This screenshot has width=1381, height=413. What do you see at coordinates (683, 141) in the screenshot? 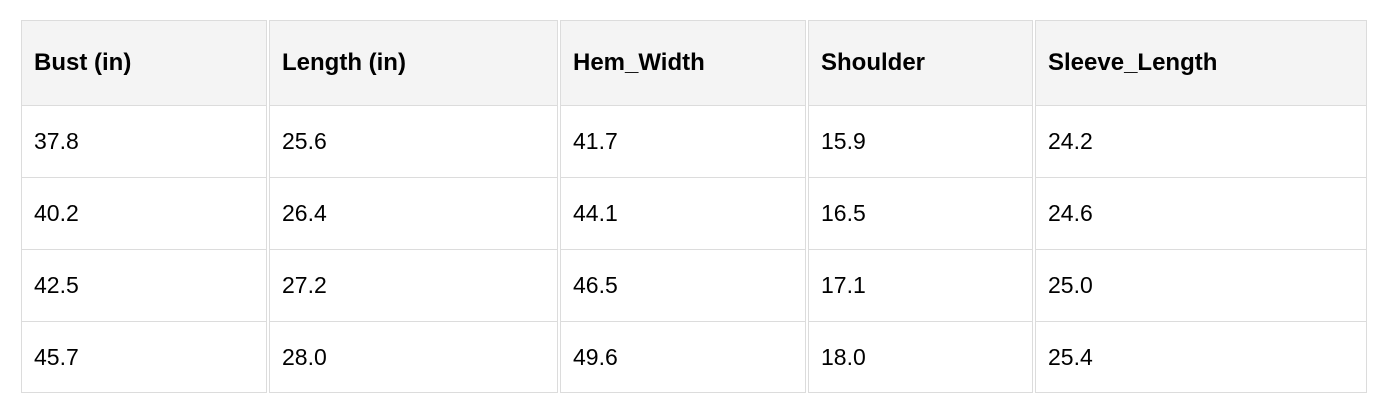
I see `cell-hem-width: 41.7` at bounding box center [683, 141].